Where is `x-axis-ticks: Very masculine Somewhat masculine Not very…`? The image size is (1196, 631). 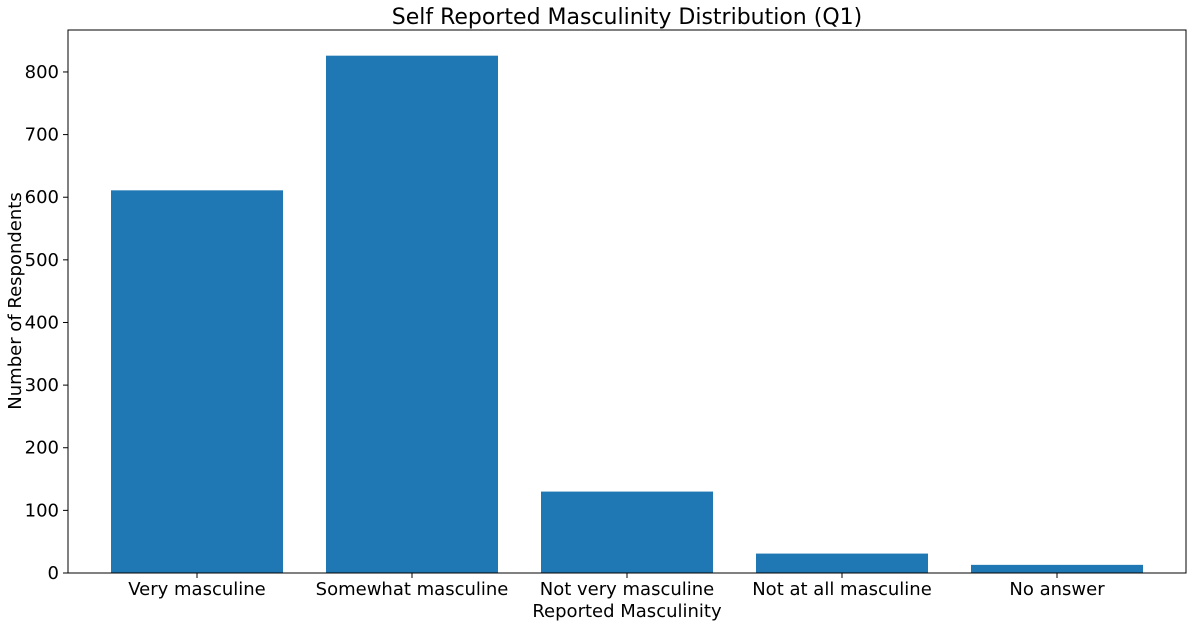 x-axis-ticks: Very masculine Somewhat masculine Not very… is located at coordinates (616, 586).